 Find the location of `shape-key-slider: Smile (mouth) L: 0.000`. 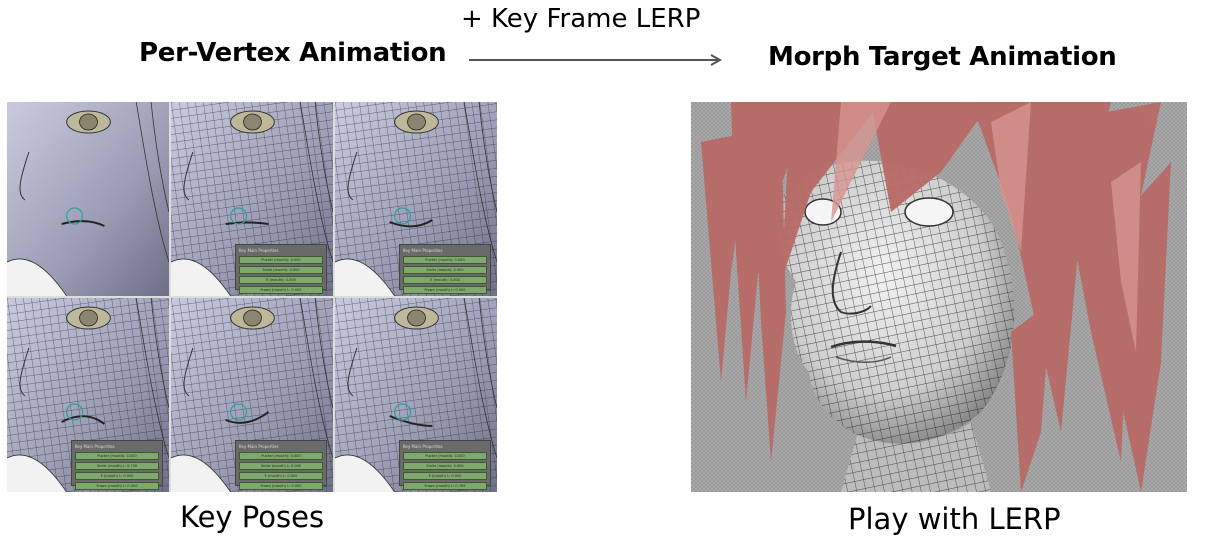

shape-key-slider: Smile (mouth) L: 0.000 is located at coordinates (281, 466).